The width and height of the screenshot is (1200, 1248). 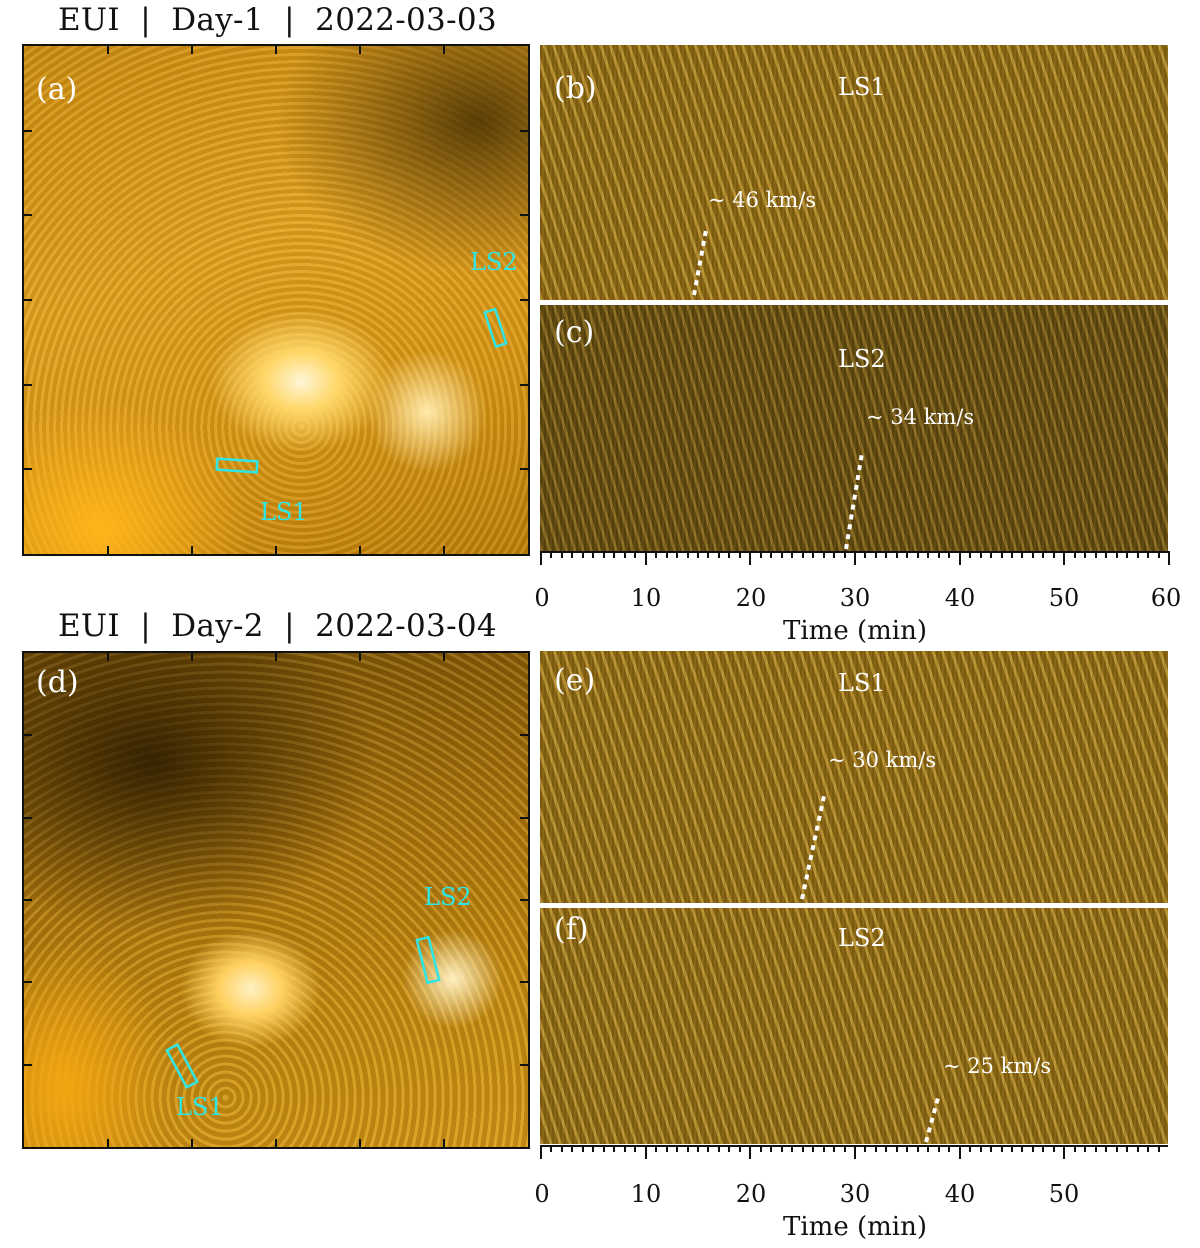 I want to click on panel-c-label: (c), so click(x=574, y=332).